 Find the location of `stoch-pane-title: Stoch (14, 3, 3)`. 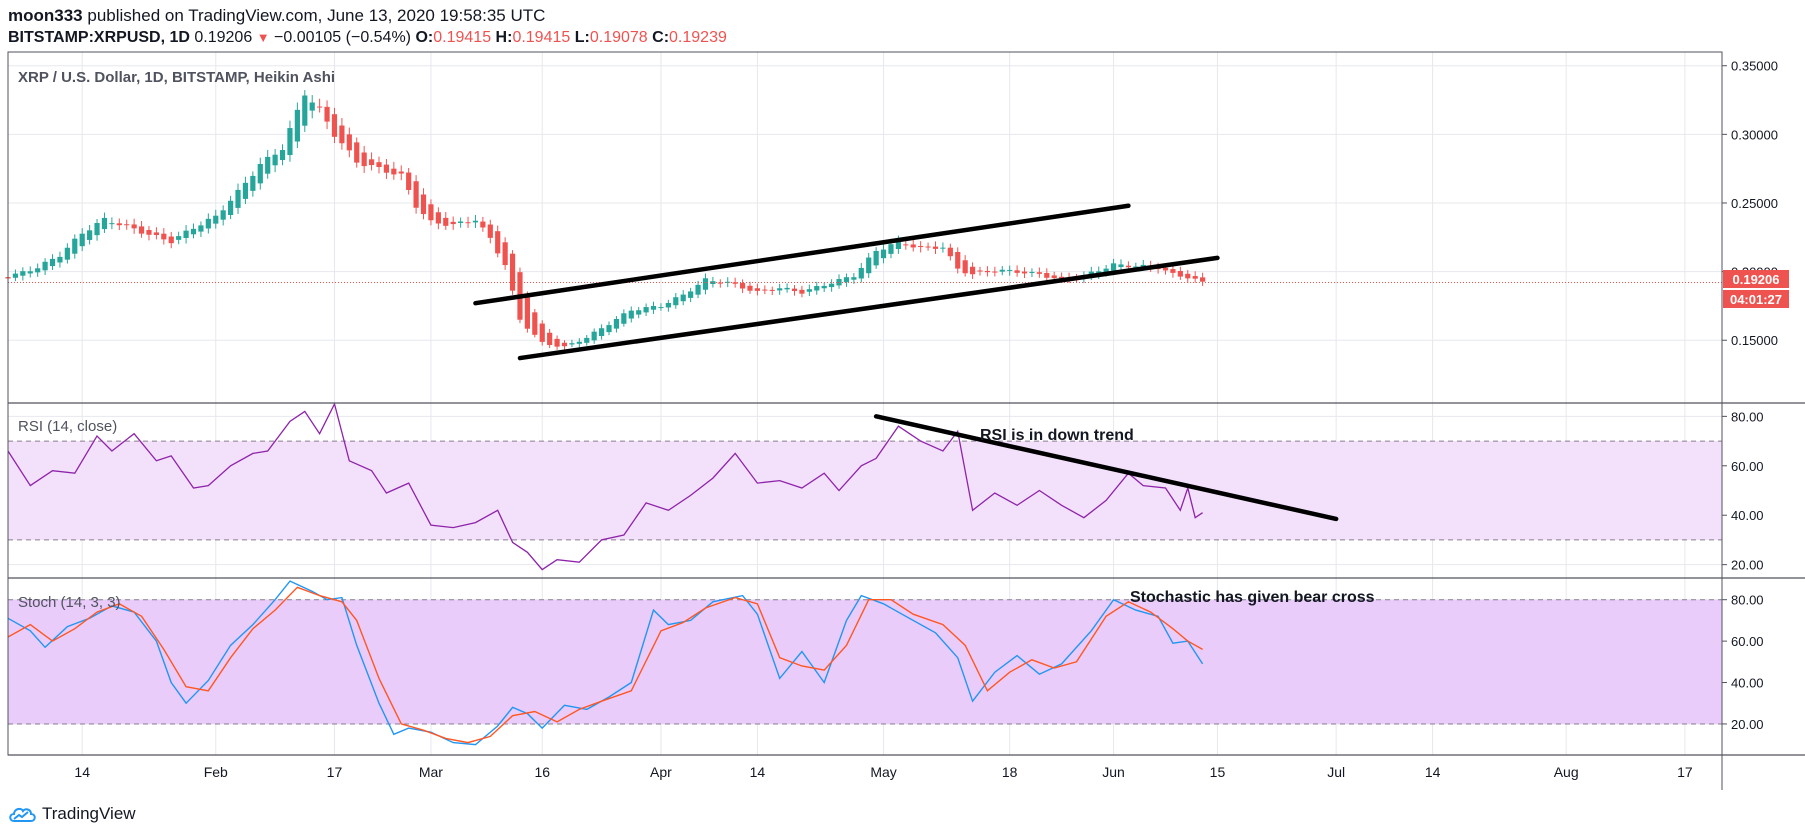

stoch-pane-title: Stoch (14, 3, 3) is located at coordinates (69, 602).